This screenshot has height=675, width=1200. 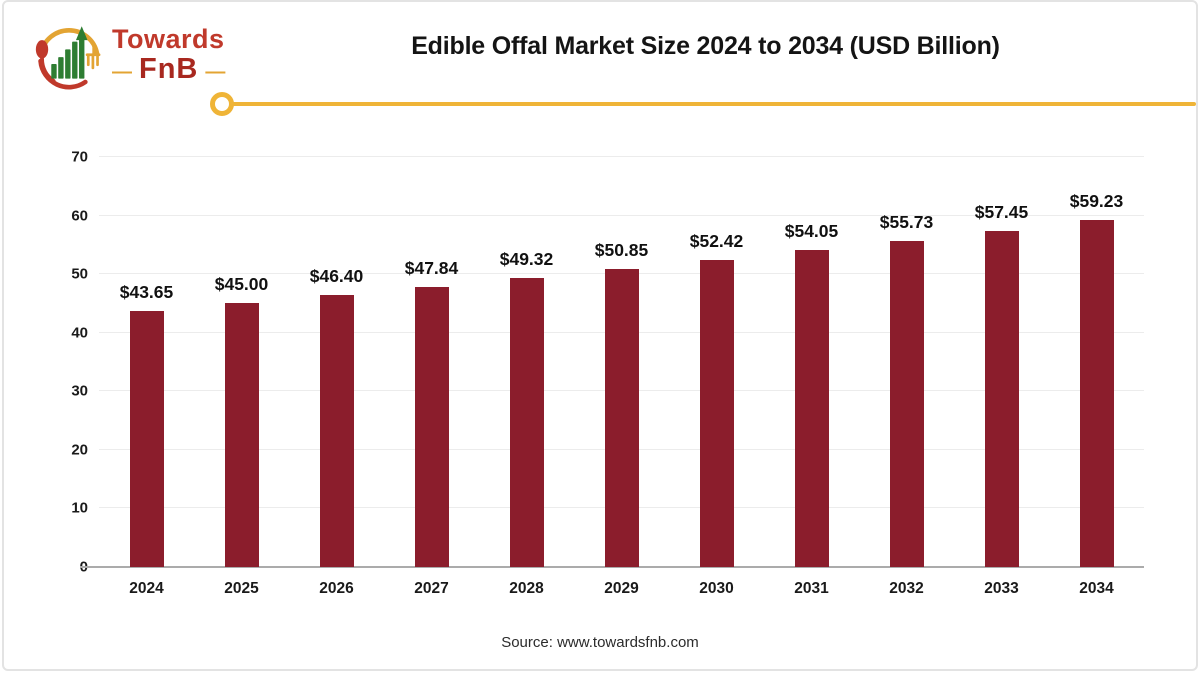 I want to click on fork-icon, so click(x=93, y=55).